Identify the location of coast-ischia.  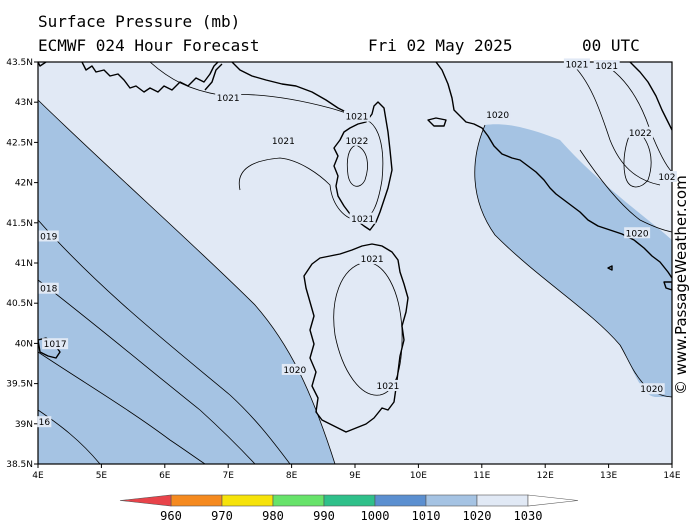
(610, 268).